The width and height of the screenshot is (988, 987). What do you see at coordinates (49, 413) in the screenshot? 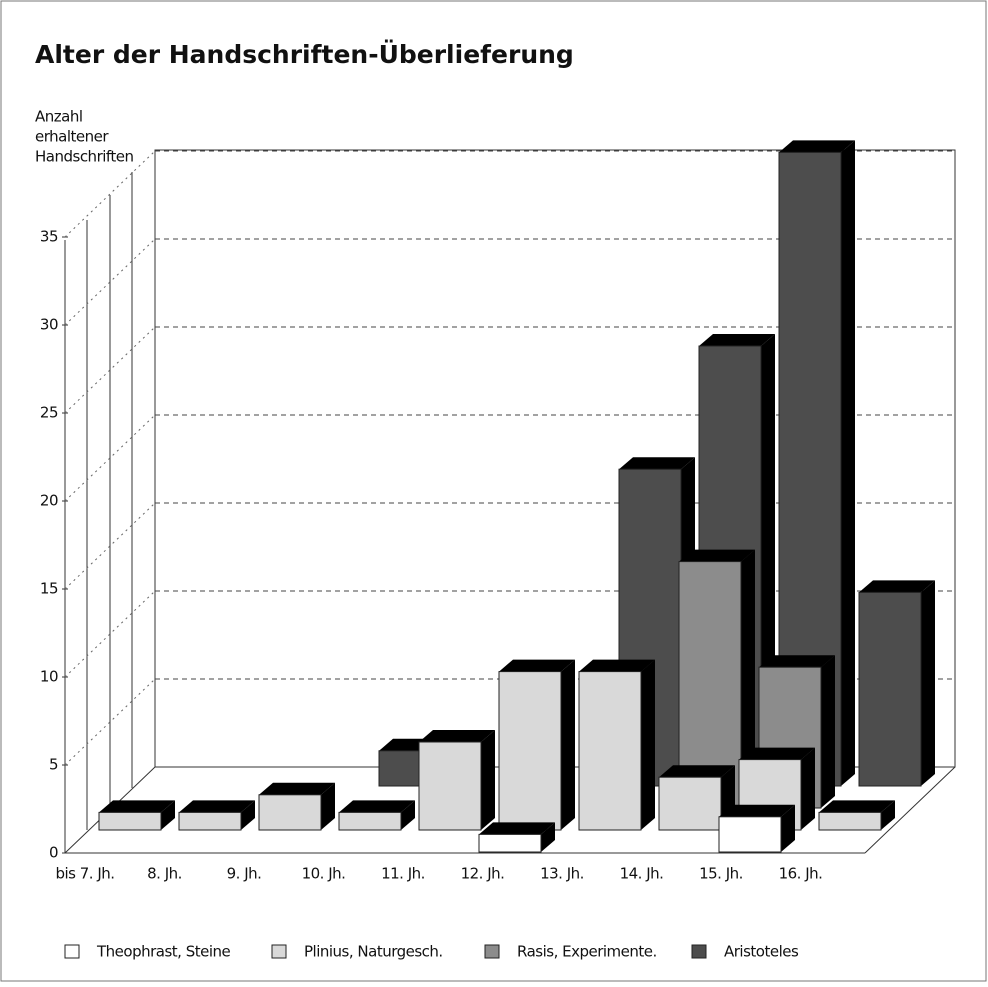
I see `y-tick-label: 25` at bounding box center [49, 413].